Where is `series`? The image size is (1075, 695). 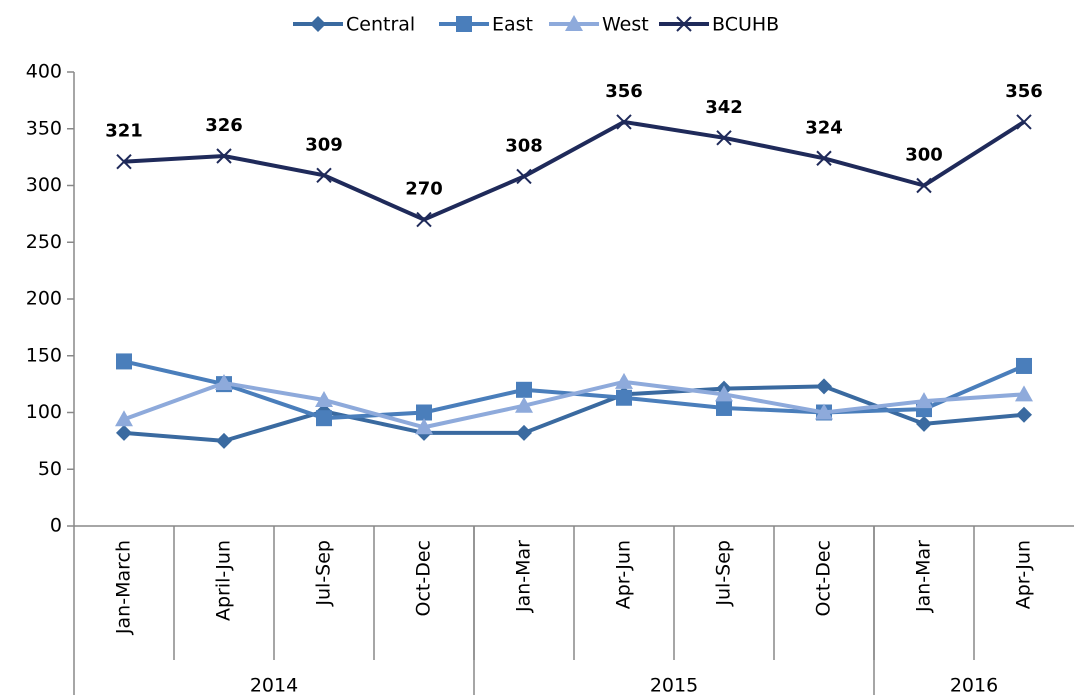
series is located at coordinates (574, 403).